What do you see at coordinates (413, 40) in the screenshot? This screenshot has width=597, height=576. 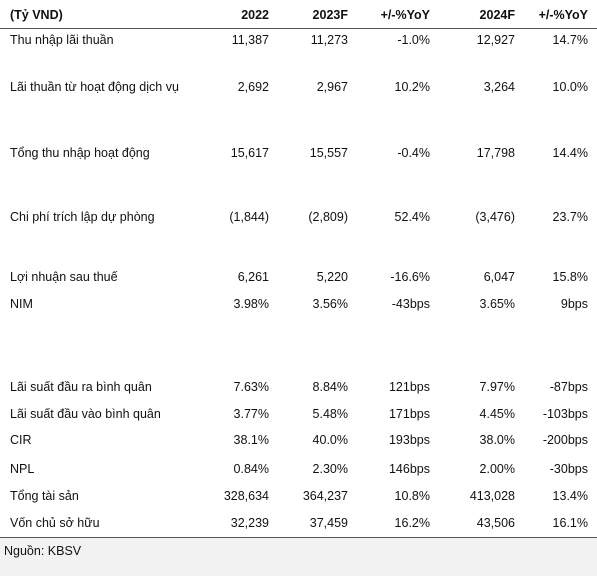 I see `value-cell: -1.0%` at bounding box center [413, 40].